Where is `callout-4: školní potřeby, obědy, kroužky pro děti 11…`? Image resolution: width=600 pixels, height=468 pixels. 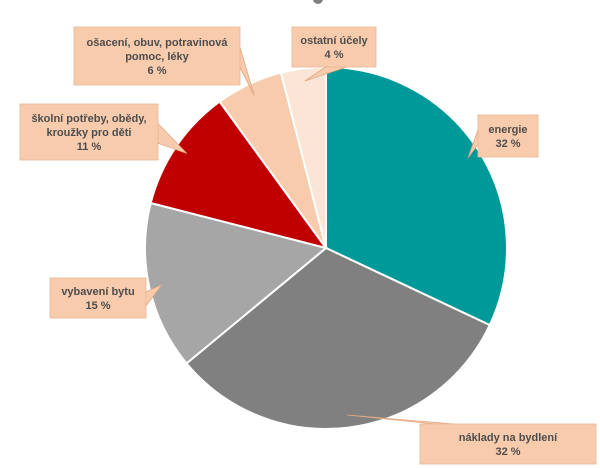 callout-4: školní potřeby, obědy, kroužky pro děti 11… is located at coordinates (89, 132).